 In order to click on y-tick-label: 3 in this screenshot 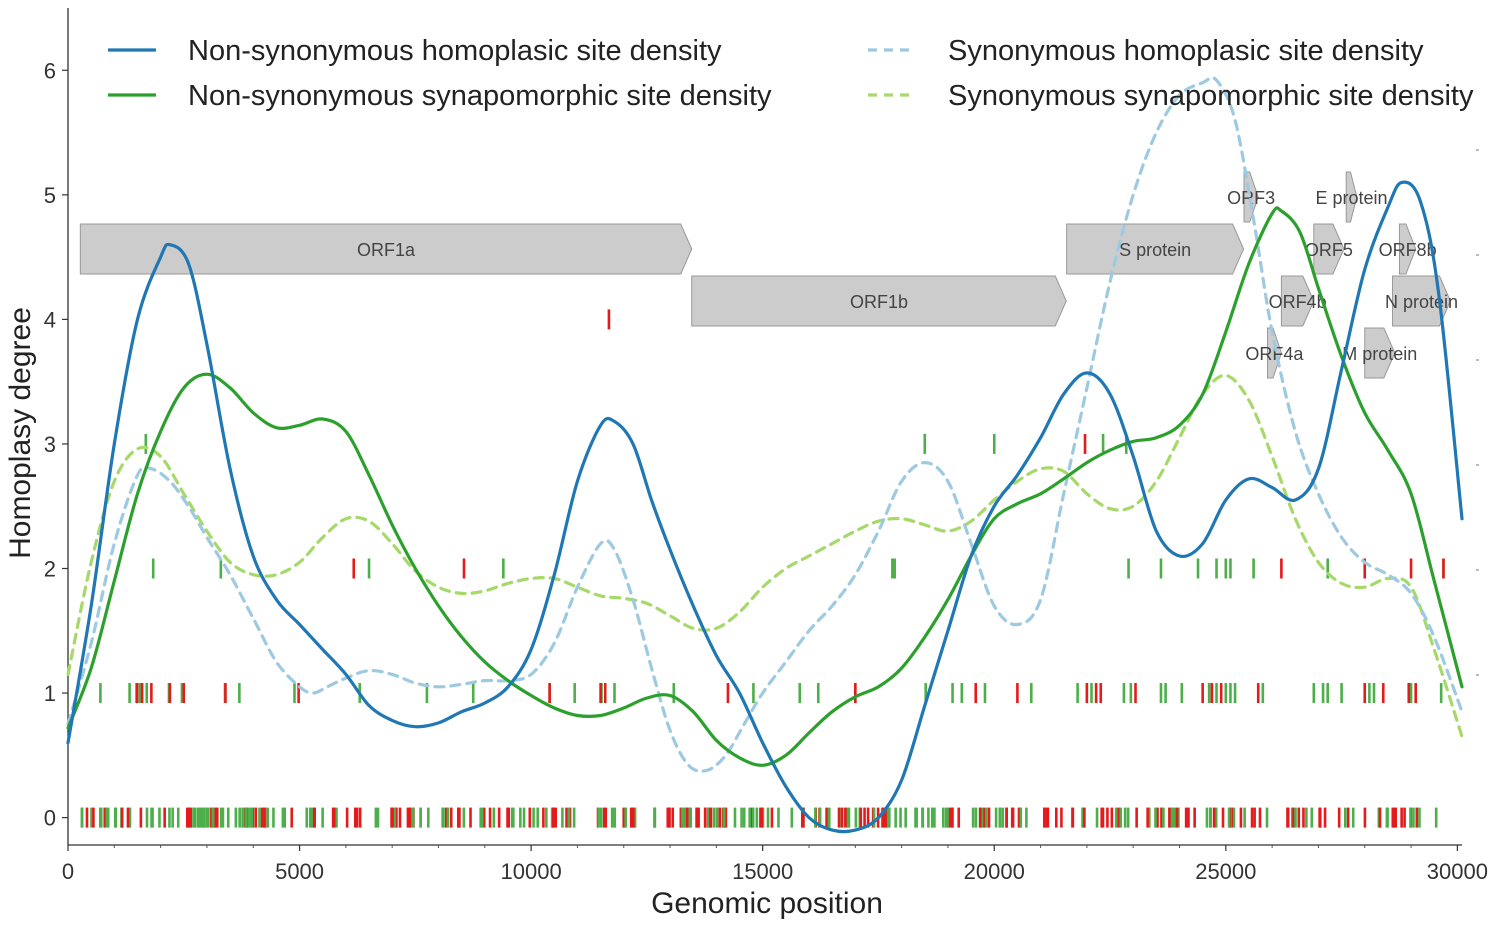, I will do `click(50, 444)`.